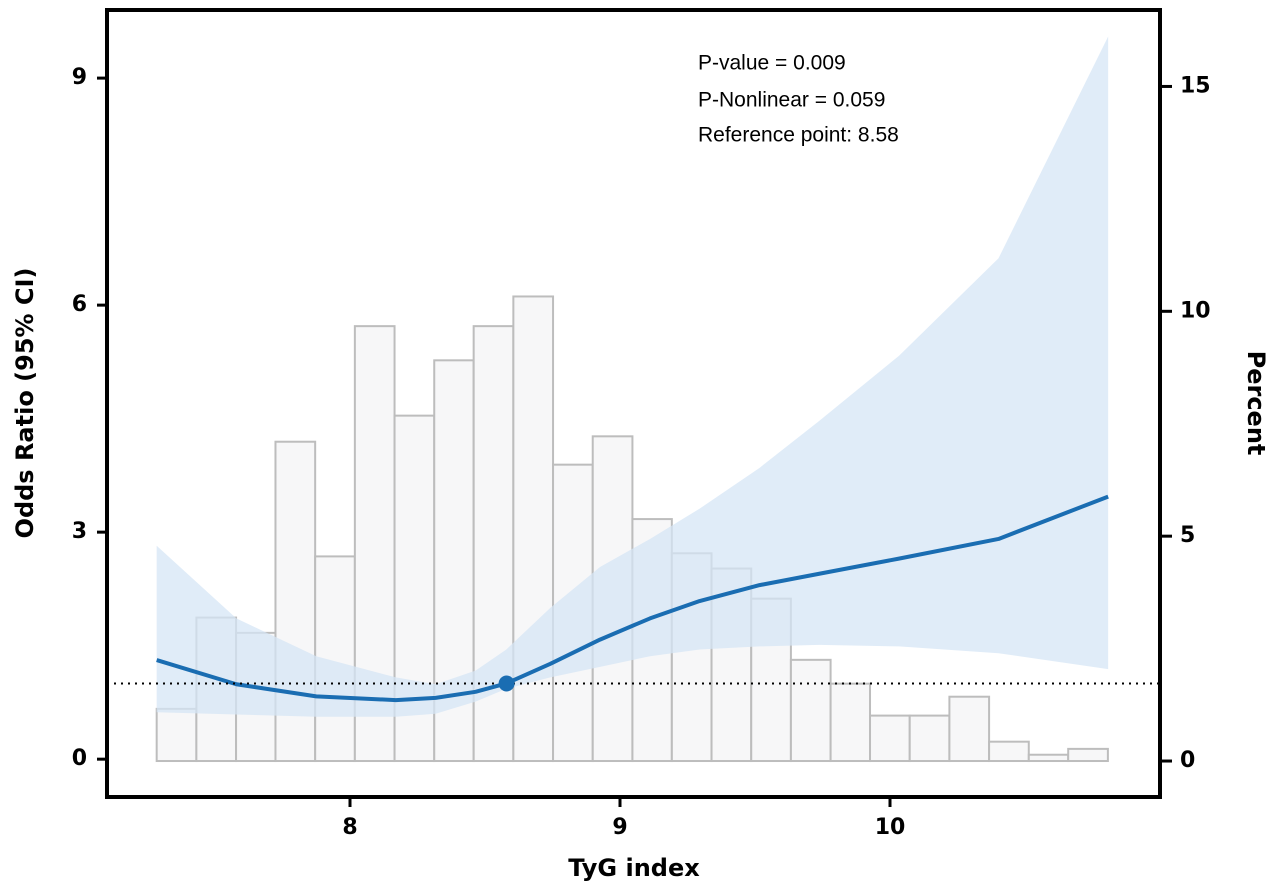 The width and height of the screenshot is (1280, 892). I want to click on y2-tick-label: 0, so click(1187, 760).